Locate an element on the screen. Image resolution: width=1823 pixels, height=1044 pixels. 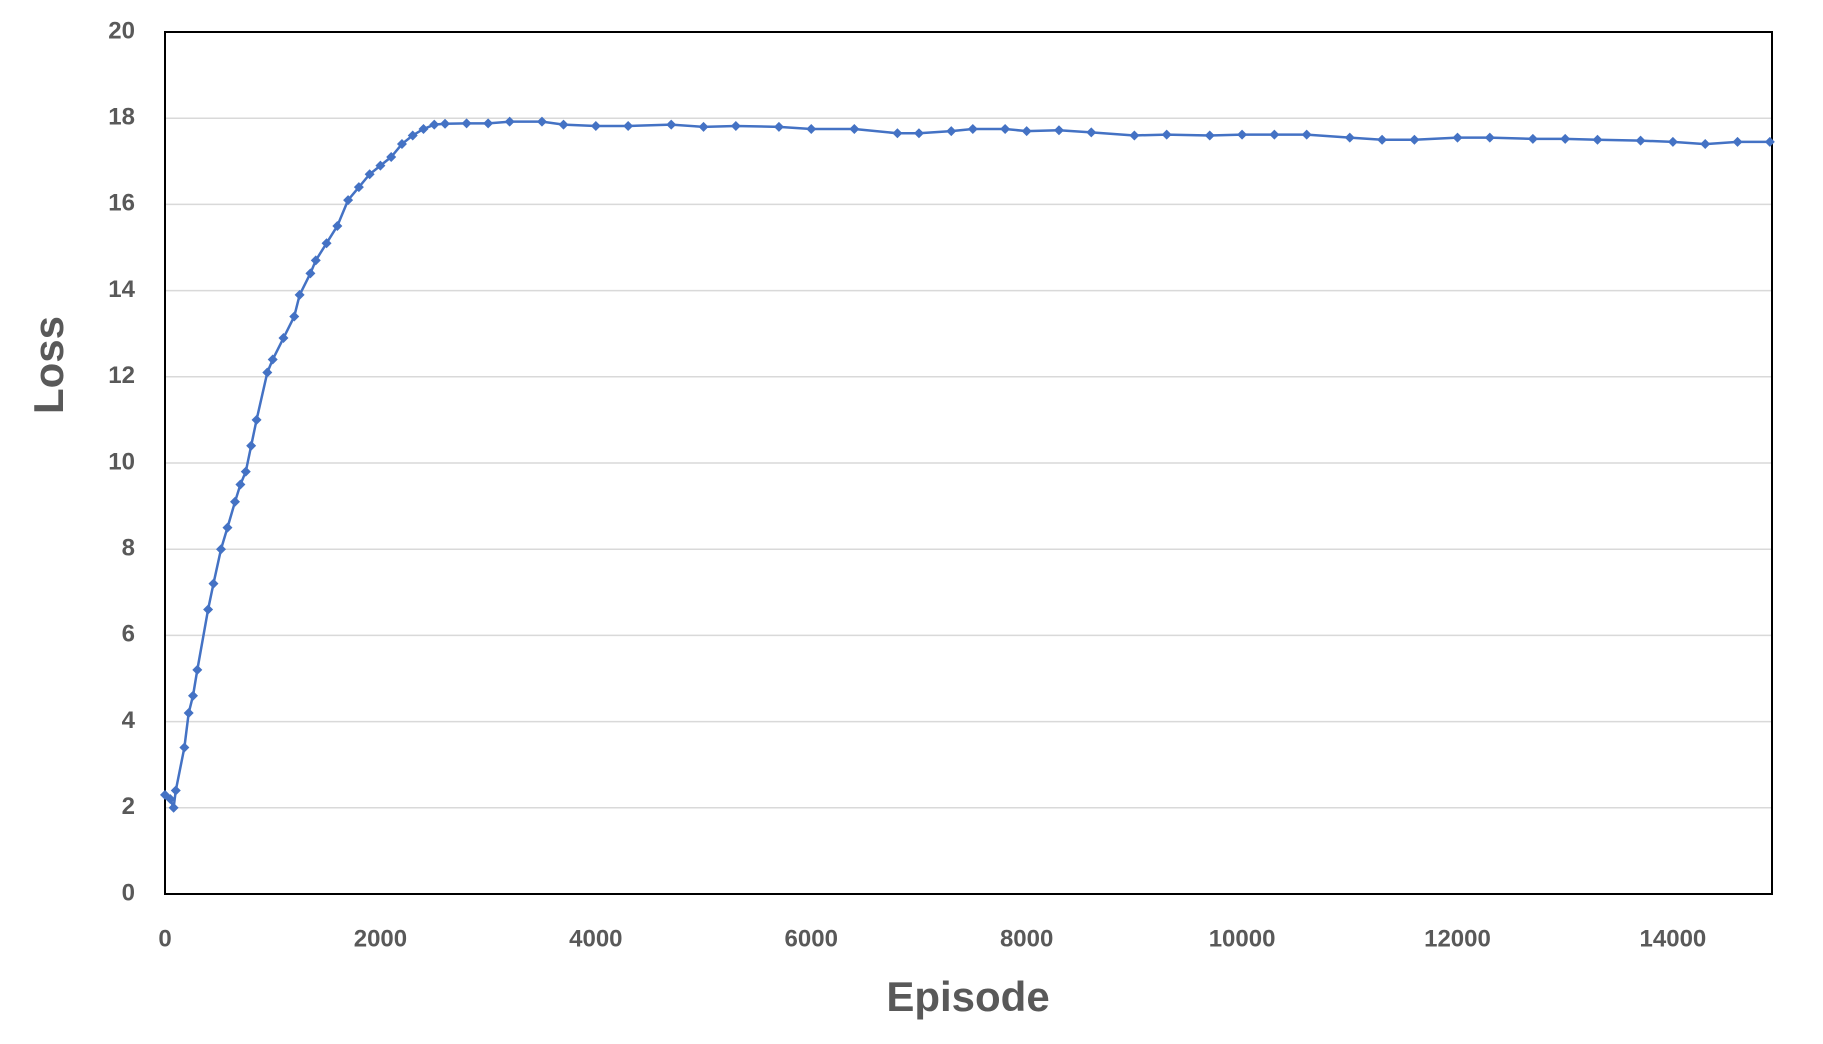
y-tick-label: 6 is located at coordinates (128, 634).